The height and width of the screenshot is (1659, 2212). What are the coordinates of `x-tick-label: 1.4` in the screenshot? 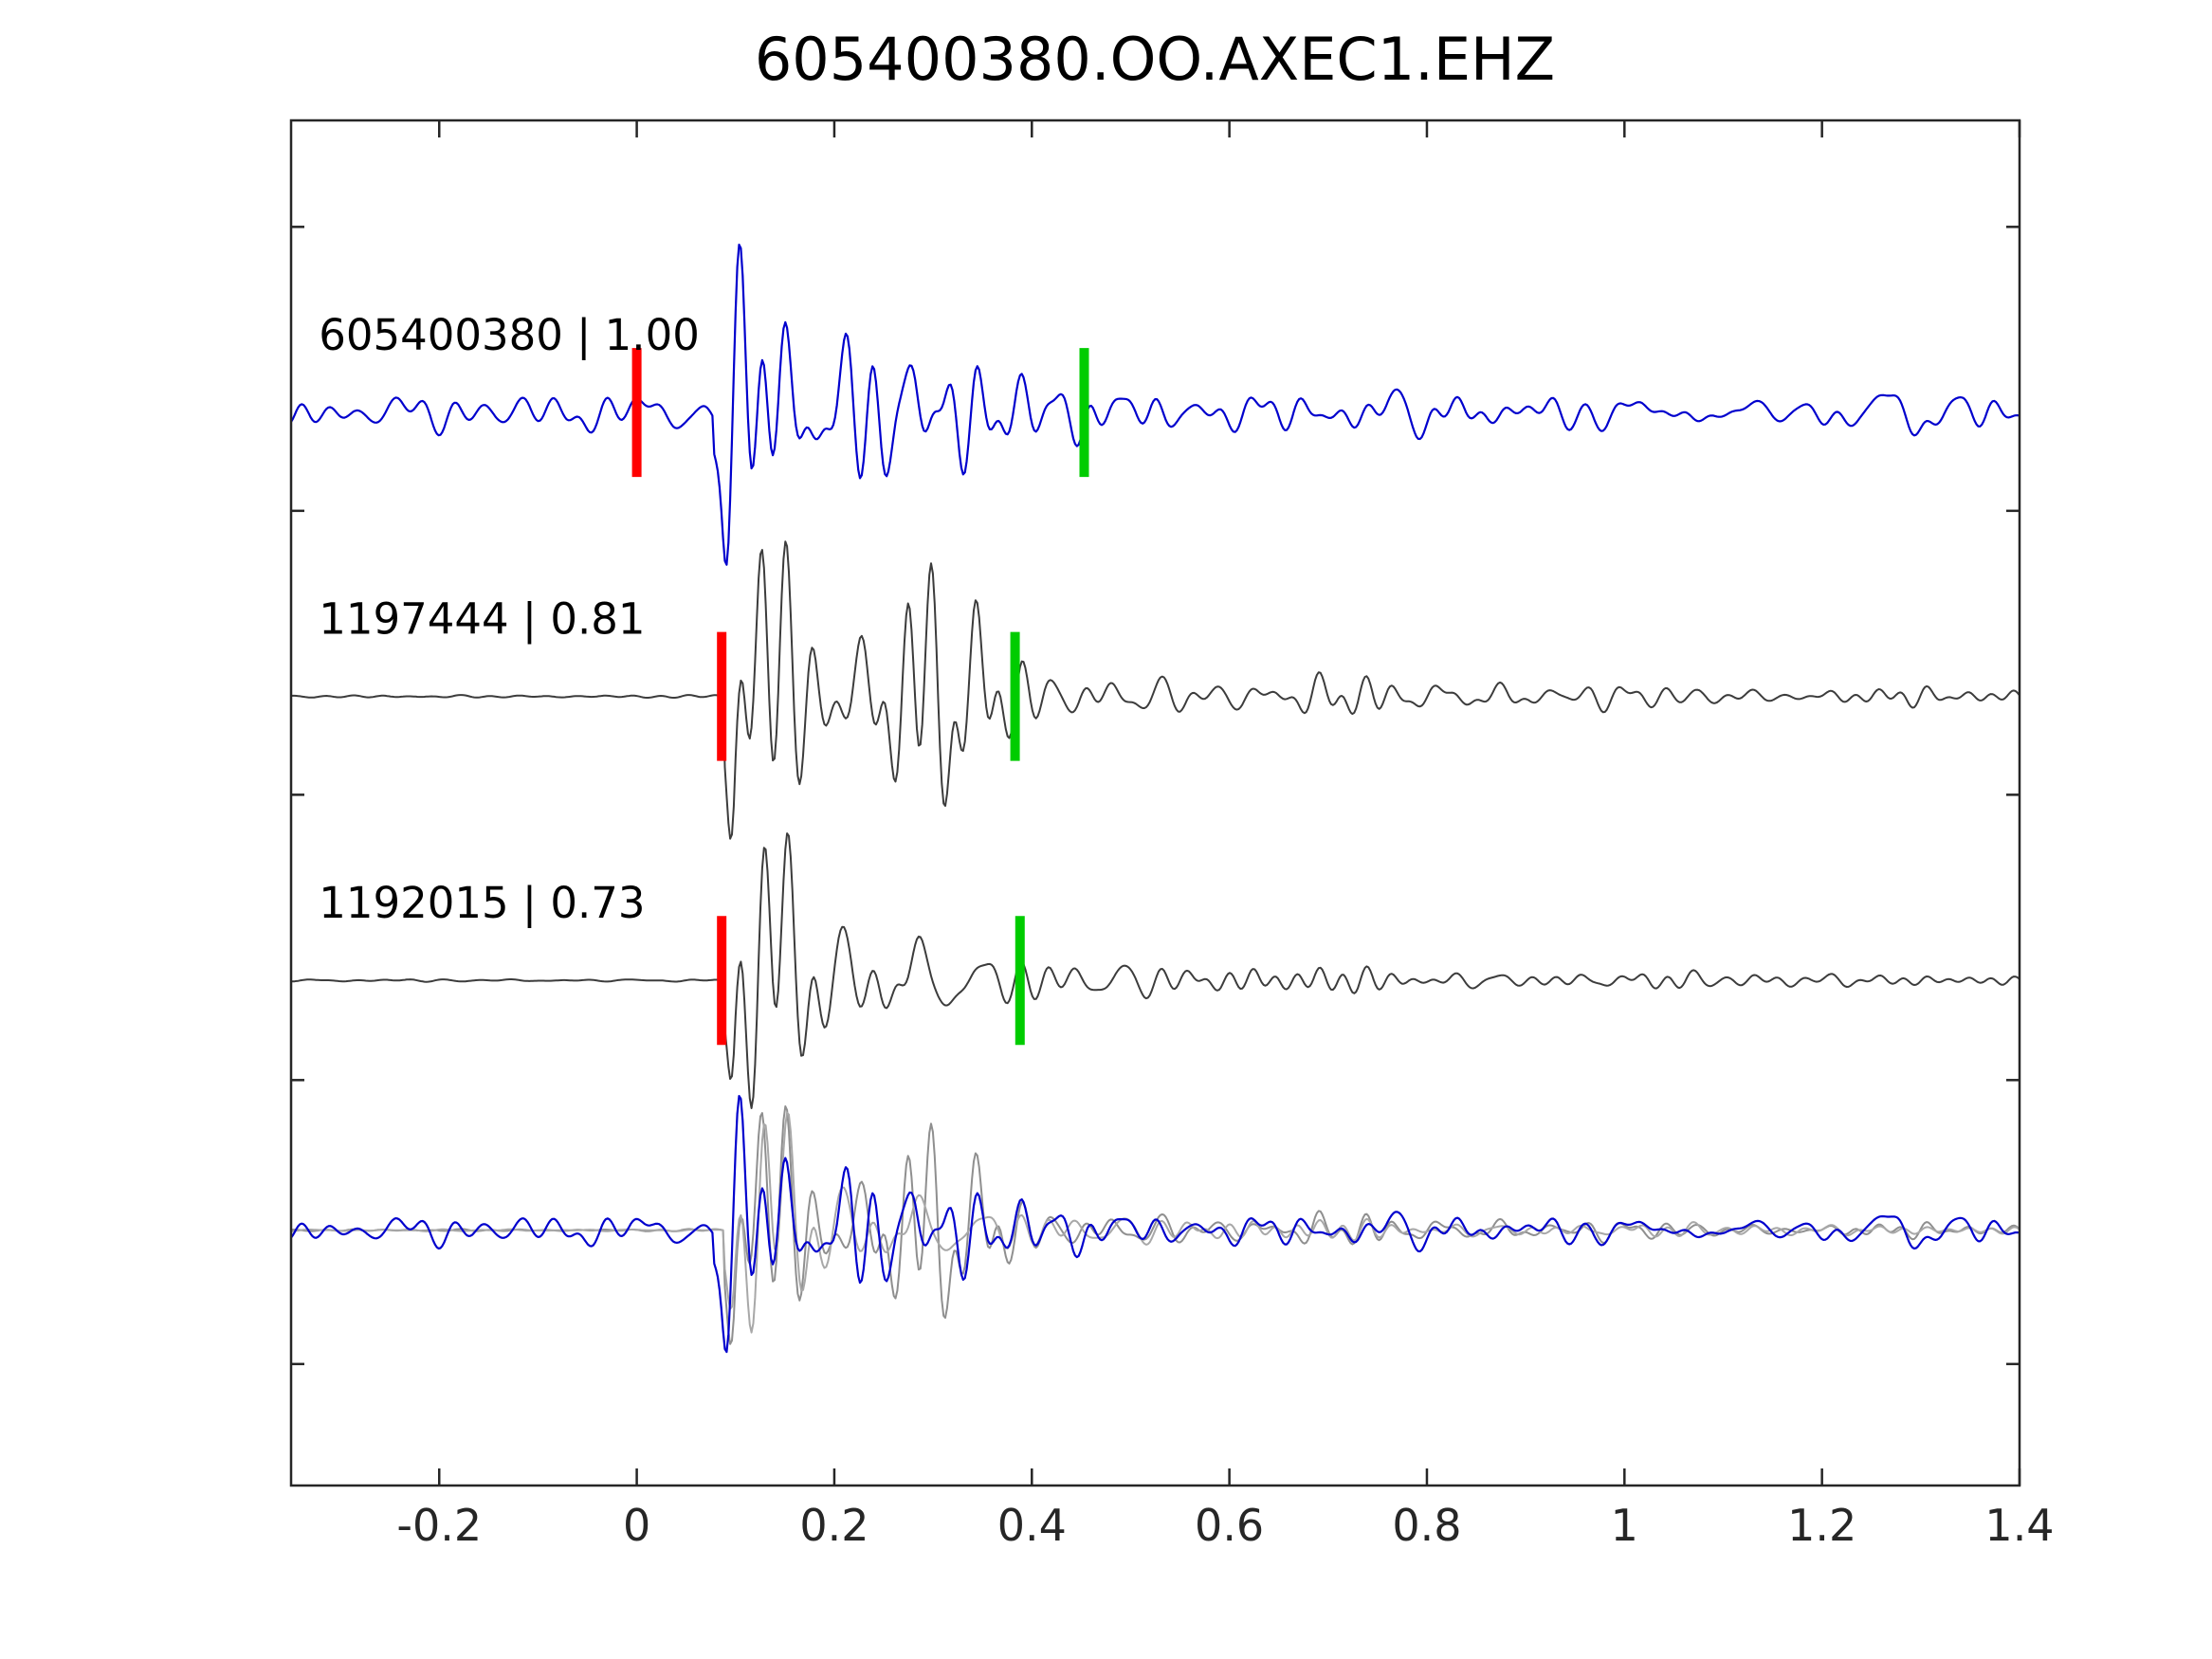 It's located at (2019, 1525).